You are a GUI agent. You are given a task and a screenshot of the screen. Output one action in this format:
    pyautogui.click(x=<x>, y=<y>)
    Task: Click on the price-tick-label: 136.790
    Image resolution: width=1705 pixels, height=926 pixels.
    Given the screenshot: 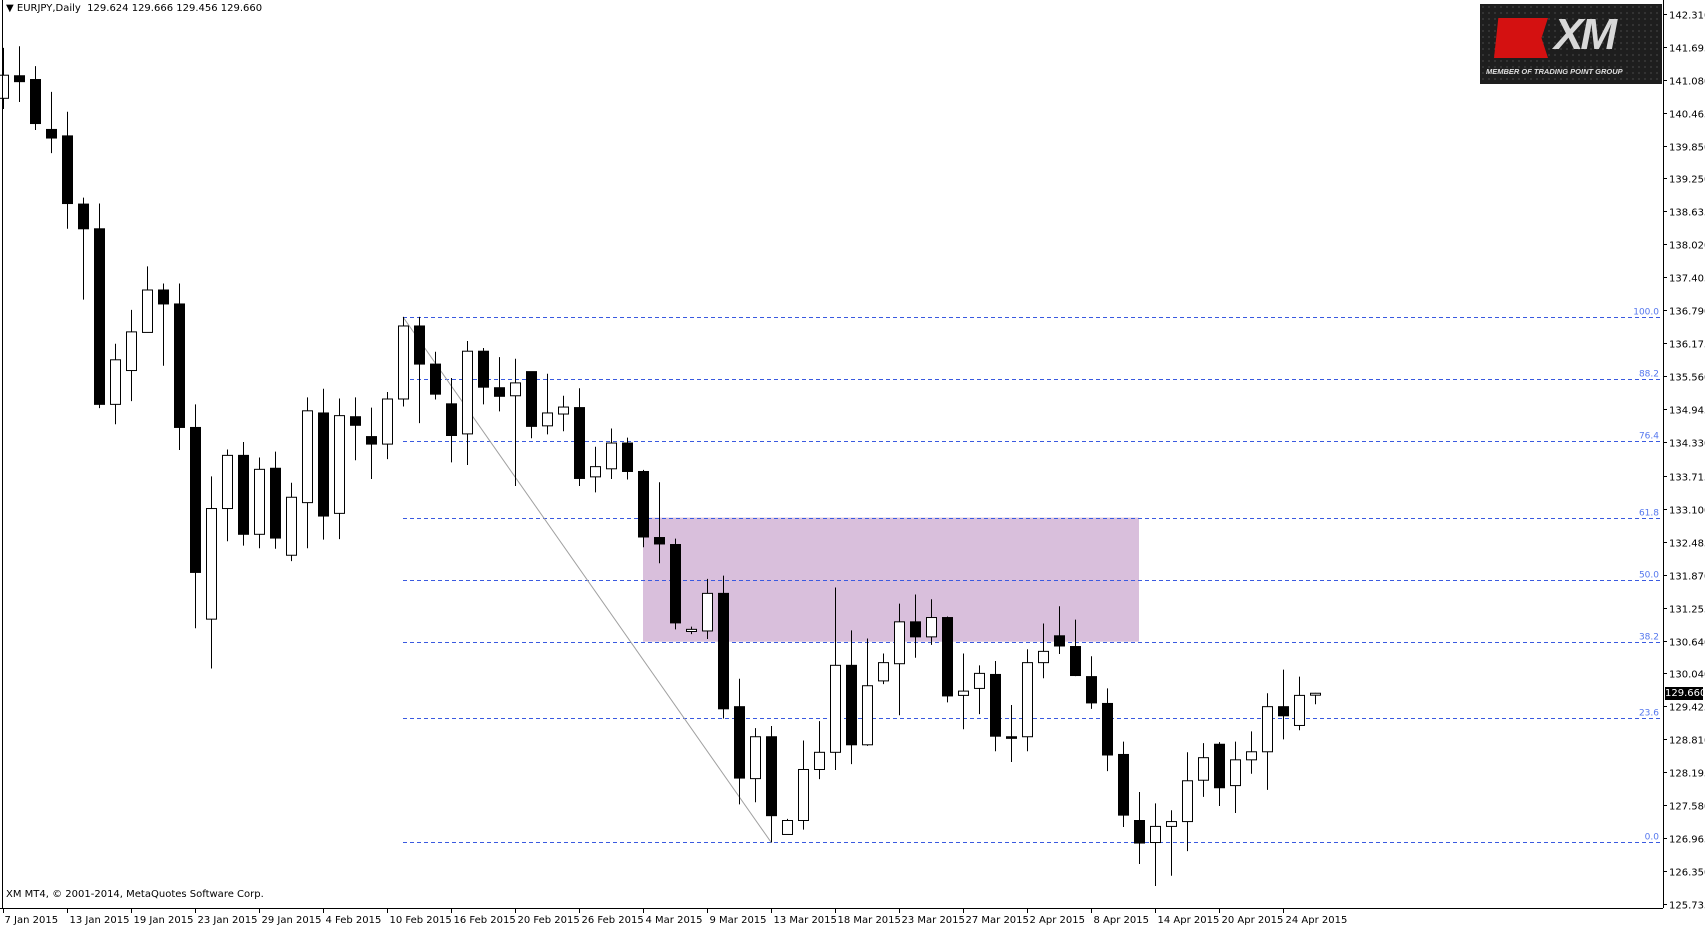 What is the action you would take?
    pyautogui.click(x=1687, y=312)
    